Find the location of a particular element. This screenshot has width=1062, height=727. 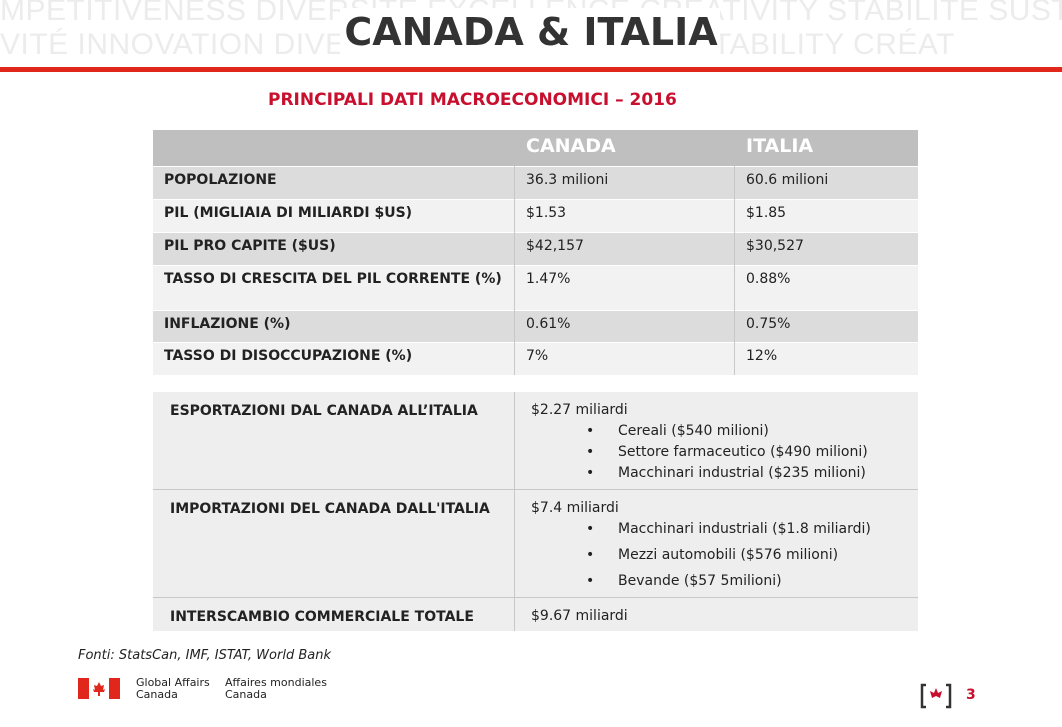

value-cell: $1.85 is located at coordinates (766, 213).